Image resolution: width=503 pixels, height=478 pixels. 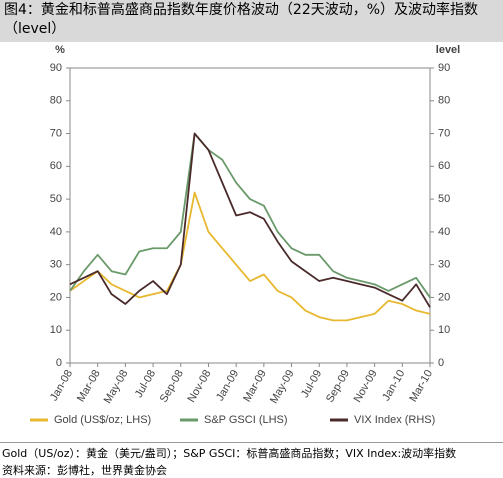 I want to click on x-tick-label: Sep-09, so click(x=338, y=386).